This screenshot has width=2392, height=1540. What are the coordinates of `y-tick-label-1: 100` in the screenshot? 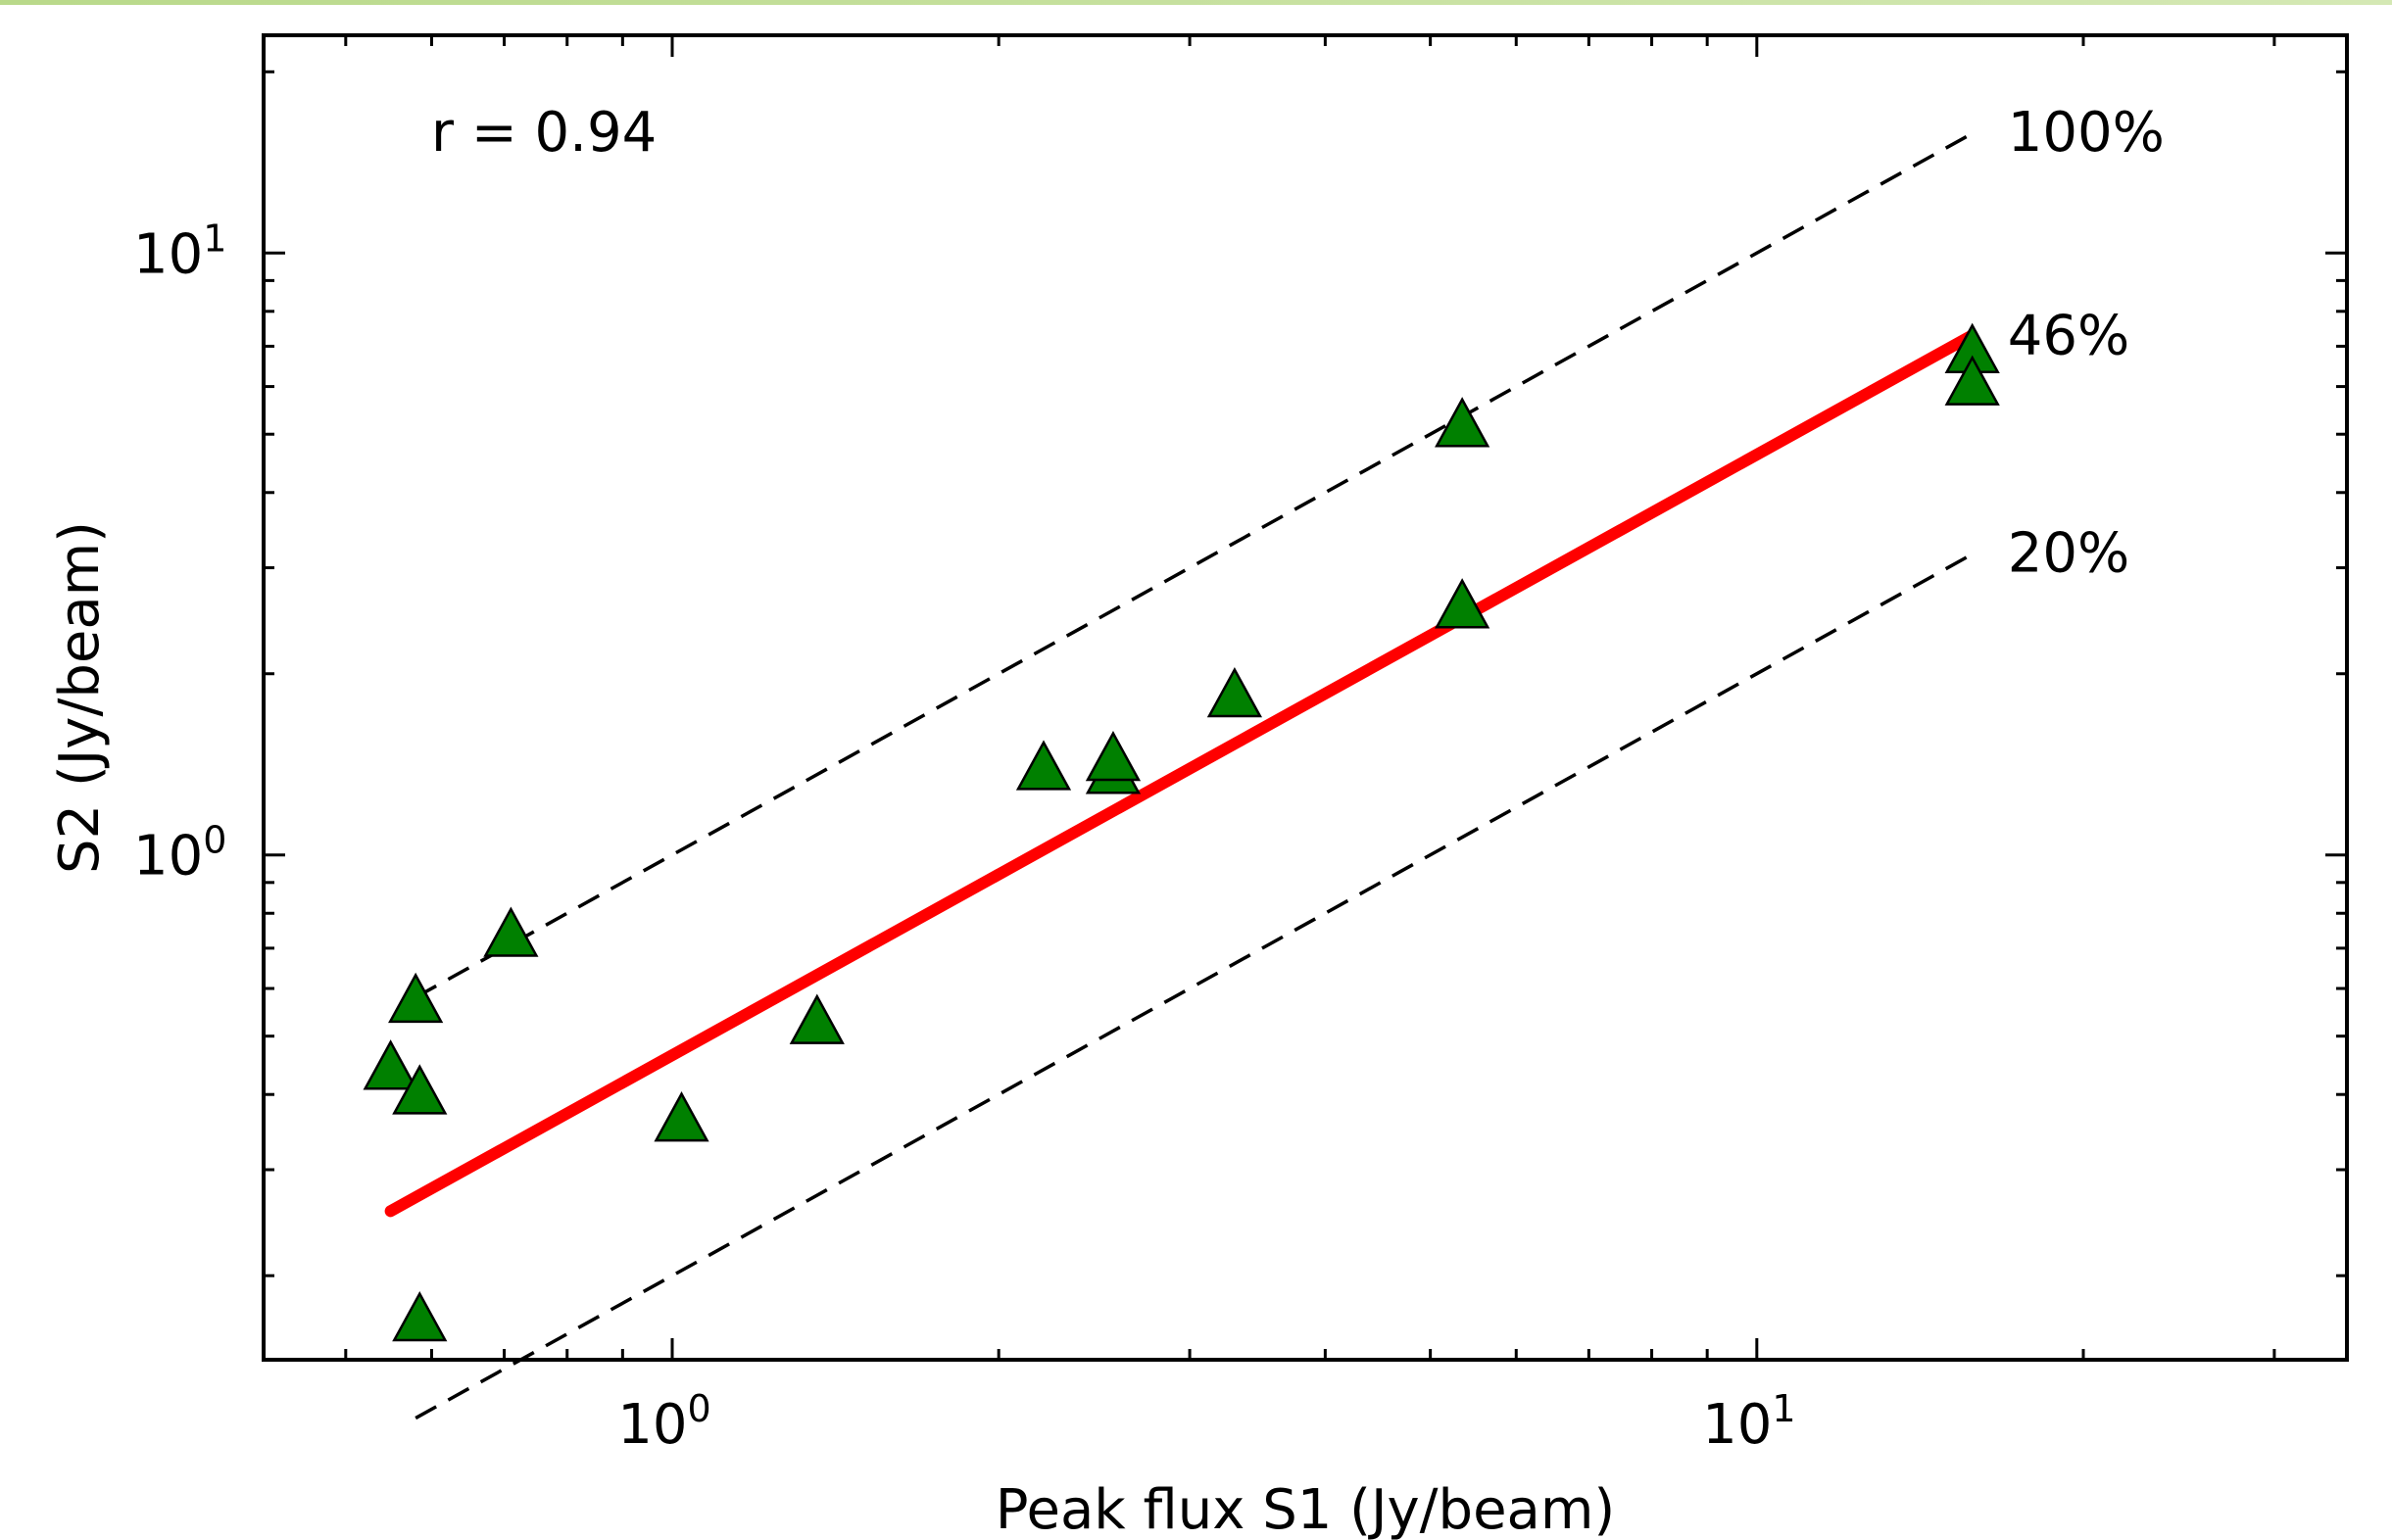 It's located at (179, 854).